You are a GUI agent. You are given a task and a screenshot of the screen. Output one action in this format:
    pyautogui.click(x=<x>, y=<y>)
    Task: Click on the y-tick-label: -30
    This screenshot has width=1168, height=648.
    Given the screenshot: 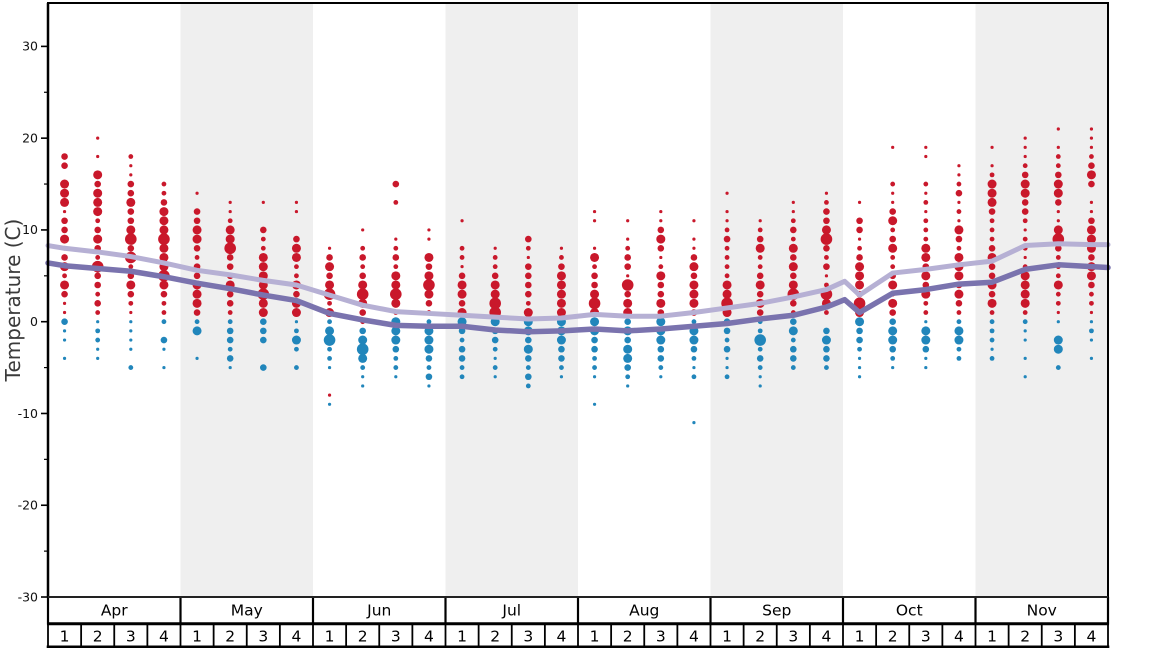 What is the action you would take?
    pyautogui.click(x=28, y=596)
    